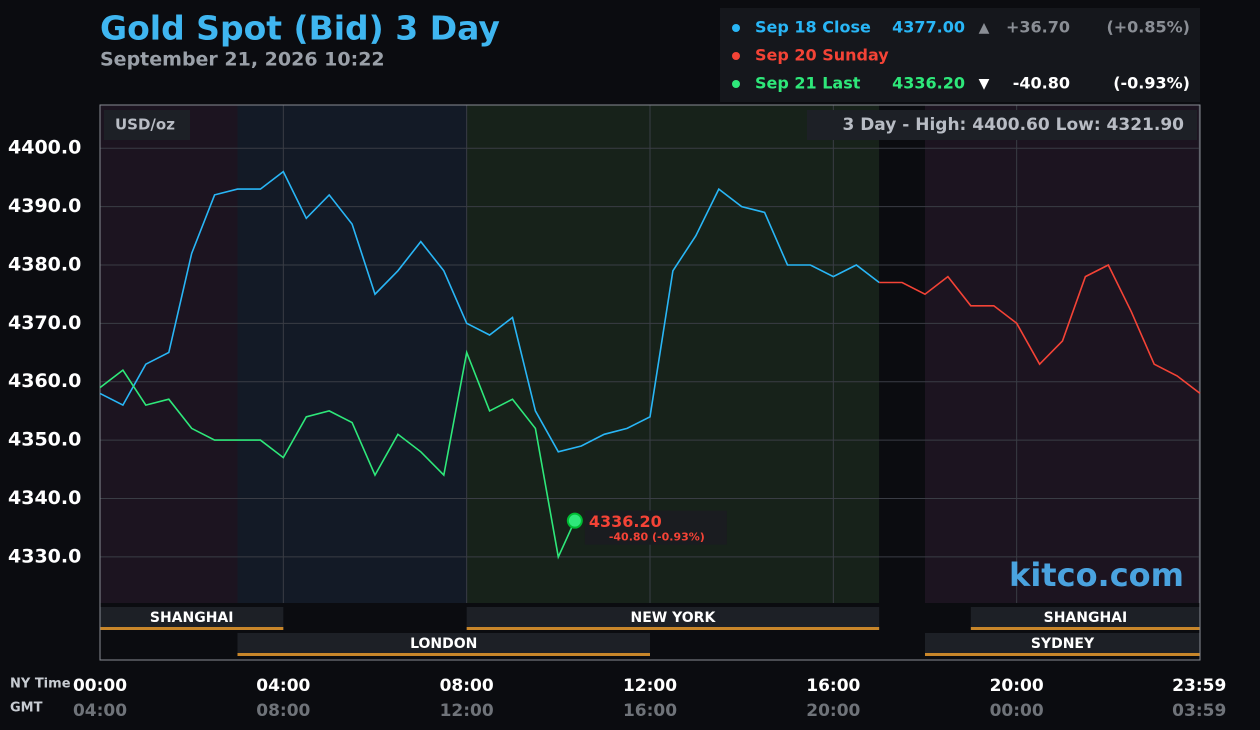 The image size is (1260, 730). I want to click on last-point, so click(574, 520).